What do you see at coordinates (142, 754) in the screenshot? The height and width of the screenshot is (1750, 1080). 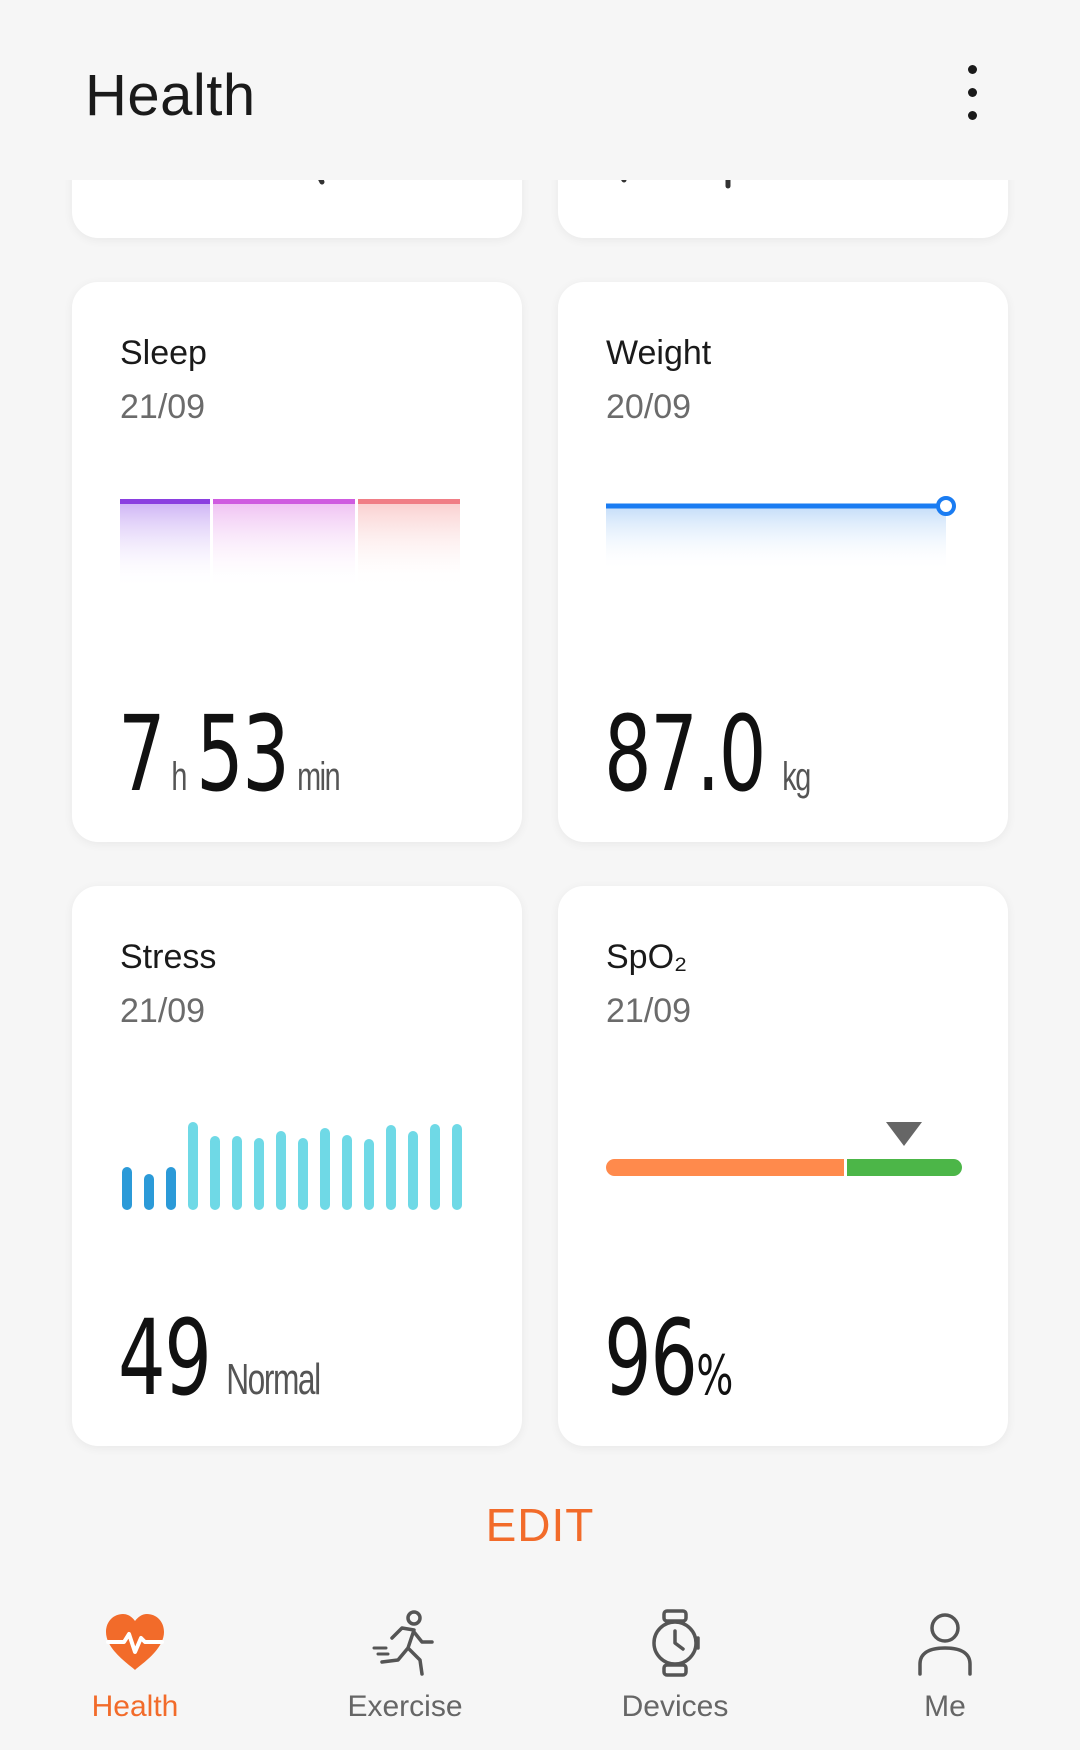 I see `sleep-hours: 7` at bounding box center [142, 754].